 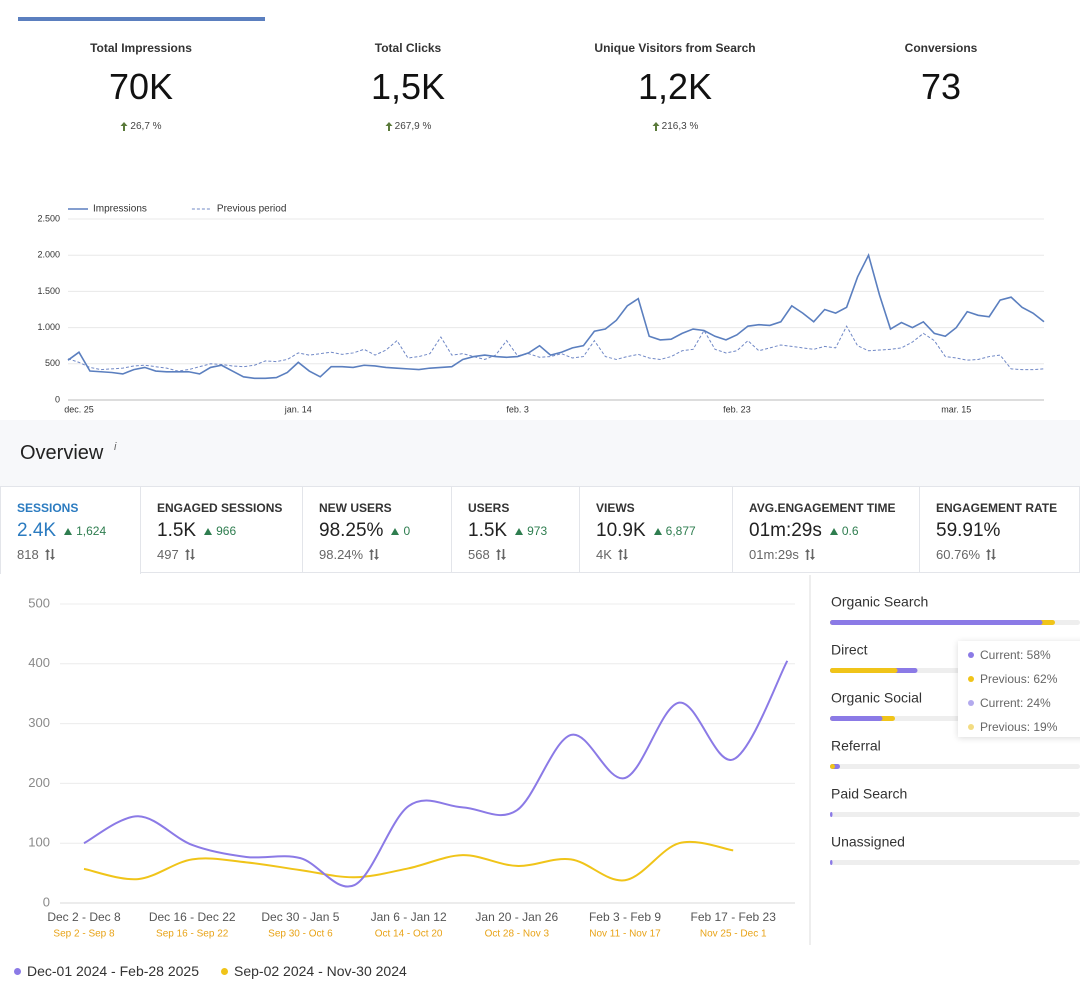 What do you see at coordinates (320, 971) in the screenshot?
I see `legend-label: Sep-02 2024 - Nov-30 2024` at bounding box center [320, 971].